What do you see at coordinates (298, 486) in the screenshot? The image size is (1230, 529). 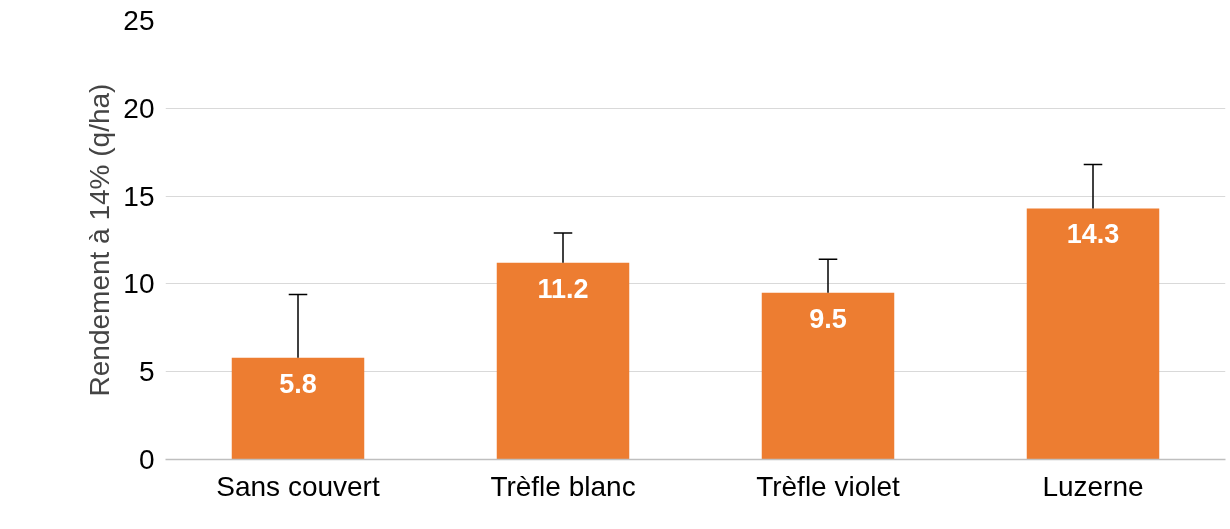 I see `x-tick-label: Sans couvert` at bounding box center [298, 486].